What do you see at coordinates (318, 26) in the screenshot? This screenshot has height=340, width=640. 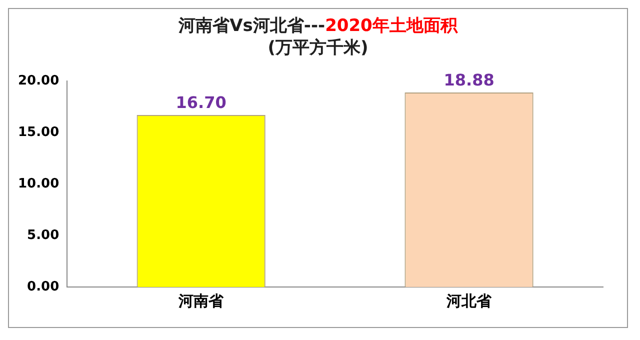 I see `chart-title: 河南省Vs河北省---2020年土地面积` at bounding box center [318, 26].